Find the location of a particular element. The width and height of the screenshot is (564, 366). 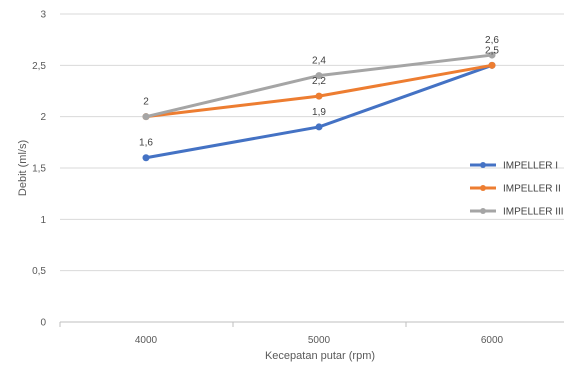

y-axis-title: Debit (ml/s) is located at coordinates (23, 168).